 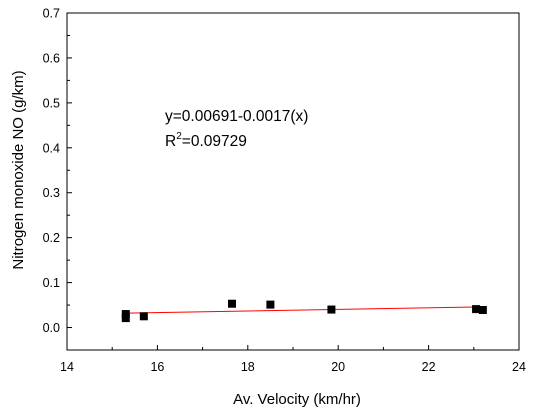 I want to click on r-squared-value: =0.09729, so click(x=214, y=141).